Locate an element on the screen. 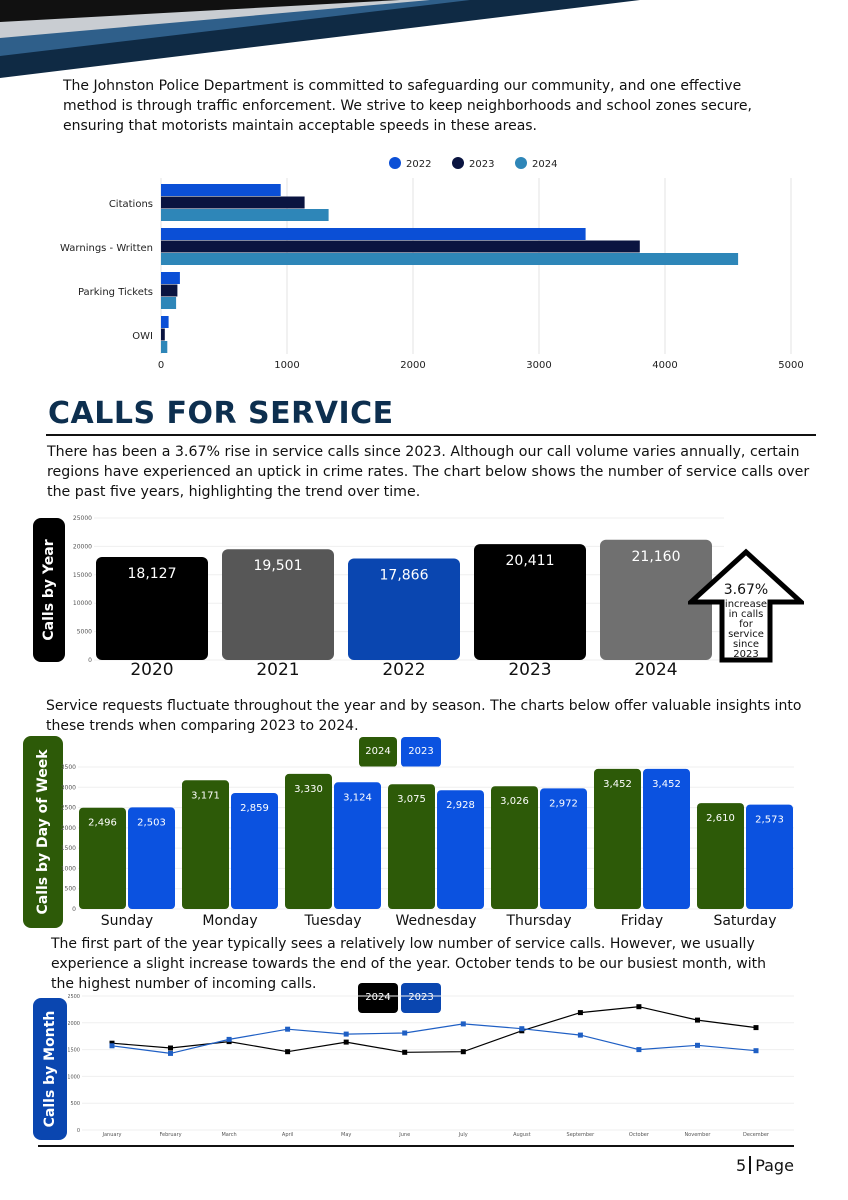  week-bar-value: 3,026 is located at coordinates (514, 801).